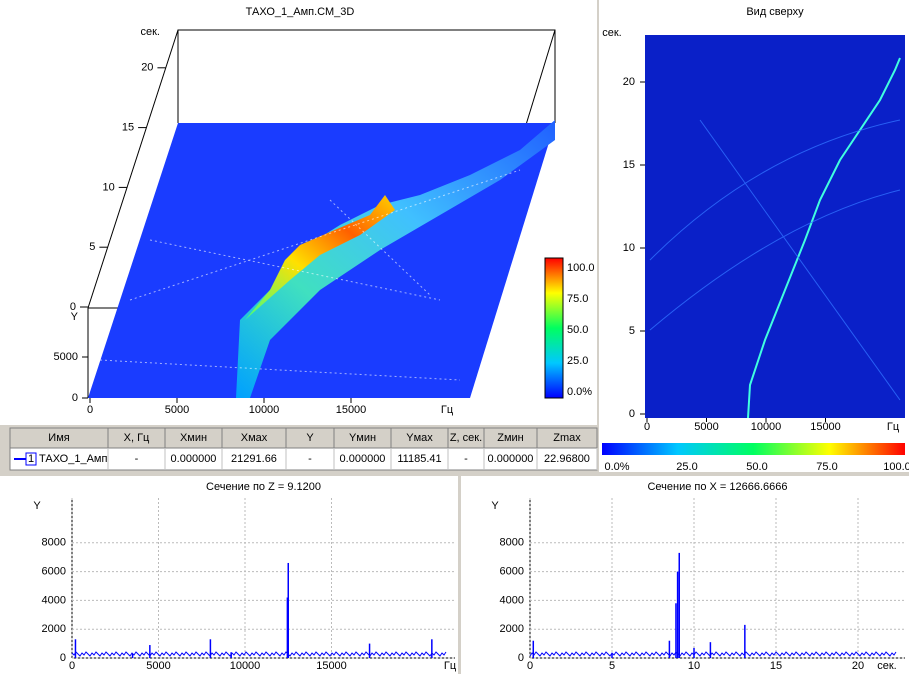 Image resolution: width=909 pixels, height=674 pixels. Describe the element at coordinates (685, 575) in the screenshot. I see `panel-sx` at that location.